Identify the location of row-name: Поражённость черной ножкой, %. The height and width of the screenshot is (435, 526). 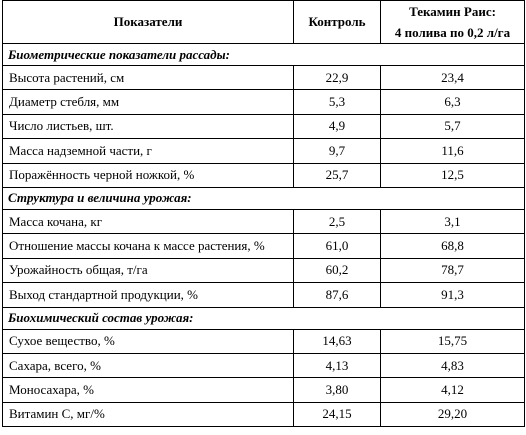
(148, 175).